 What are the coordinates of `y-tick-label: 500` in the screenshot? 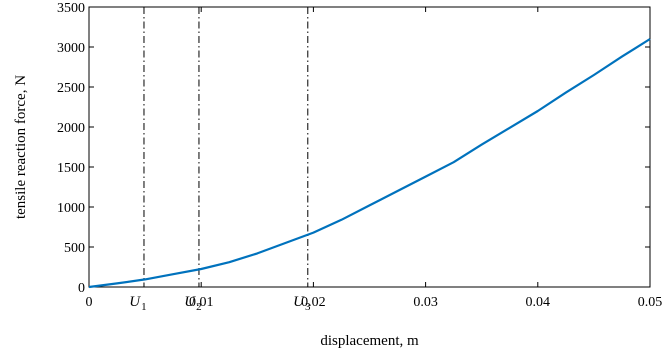 It's located at (74, 248).